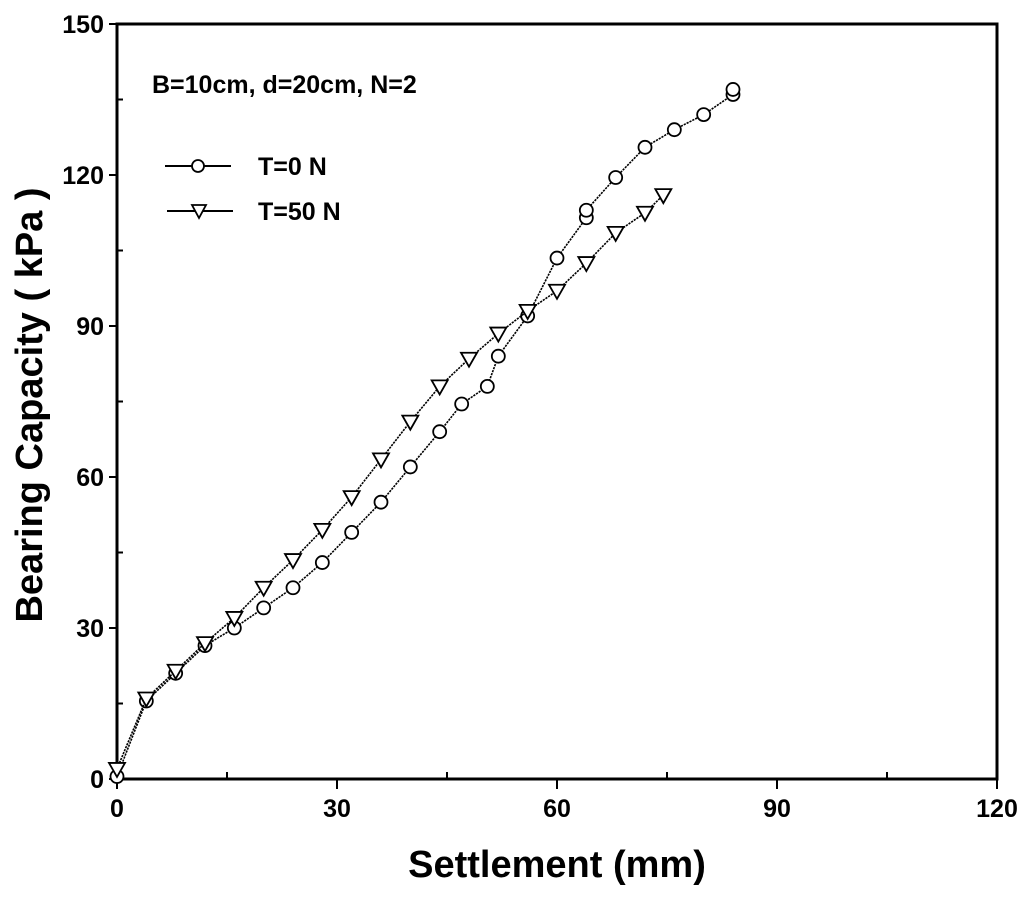 This screenshot has height=911, width=1024. I want to click on x-tick-label: 90, so click(777, 809).